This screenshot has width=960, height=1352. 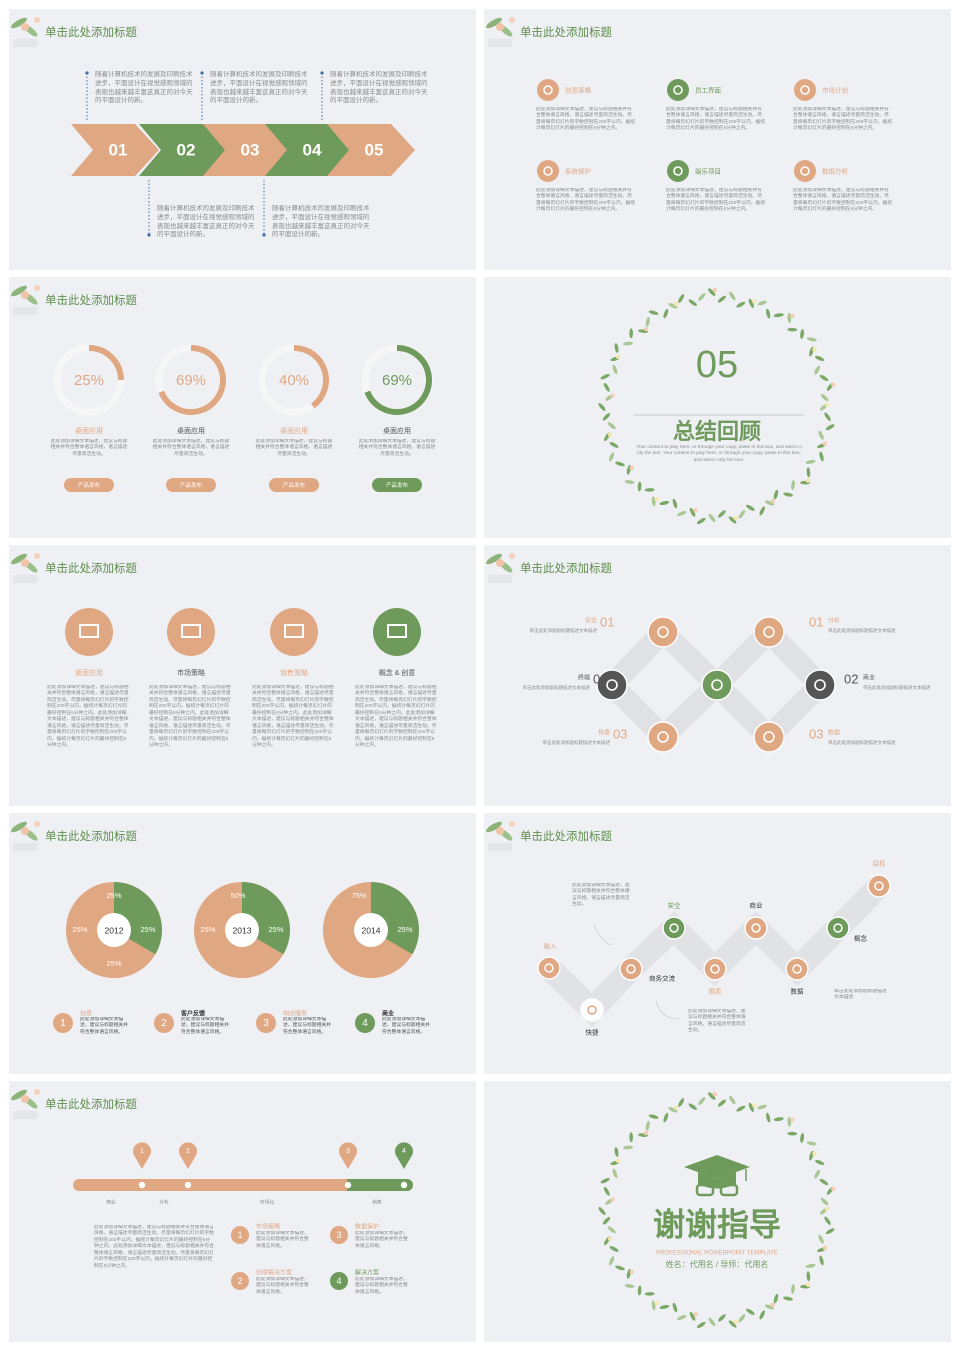 What do you see at coordinates (242, 930) in the screenshot?
I see `pie-year: 2013` at bounding box center [242, 930].